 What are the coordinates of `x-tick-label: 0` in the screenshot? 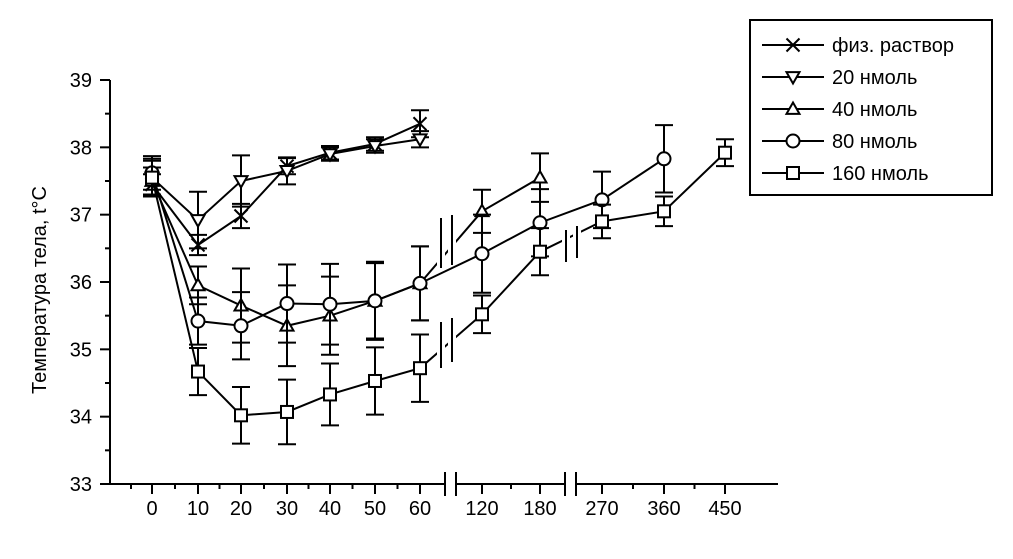 It's located at (151, 509).